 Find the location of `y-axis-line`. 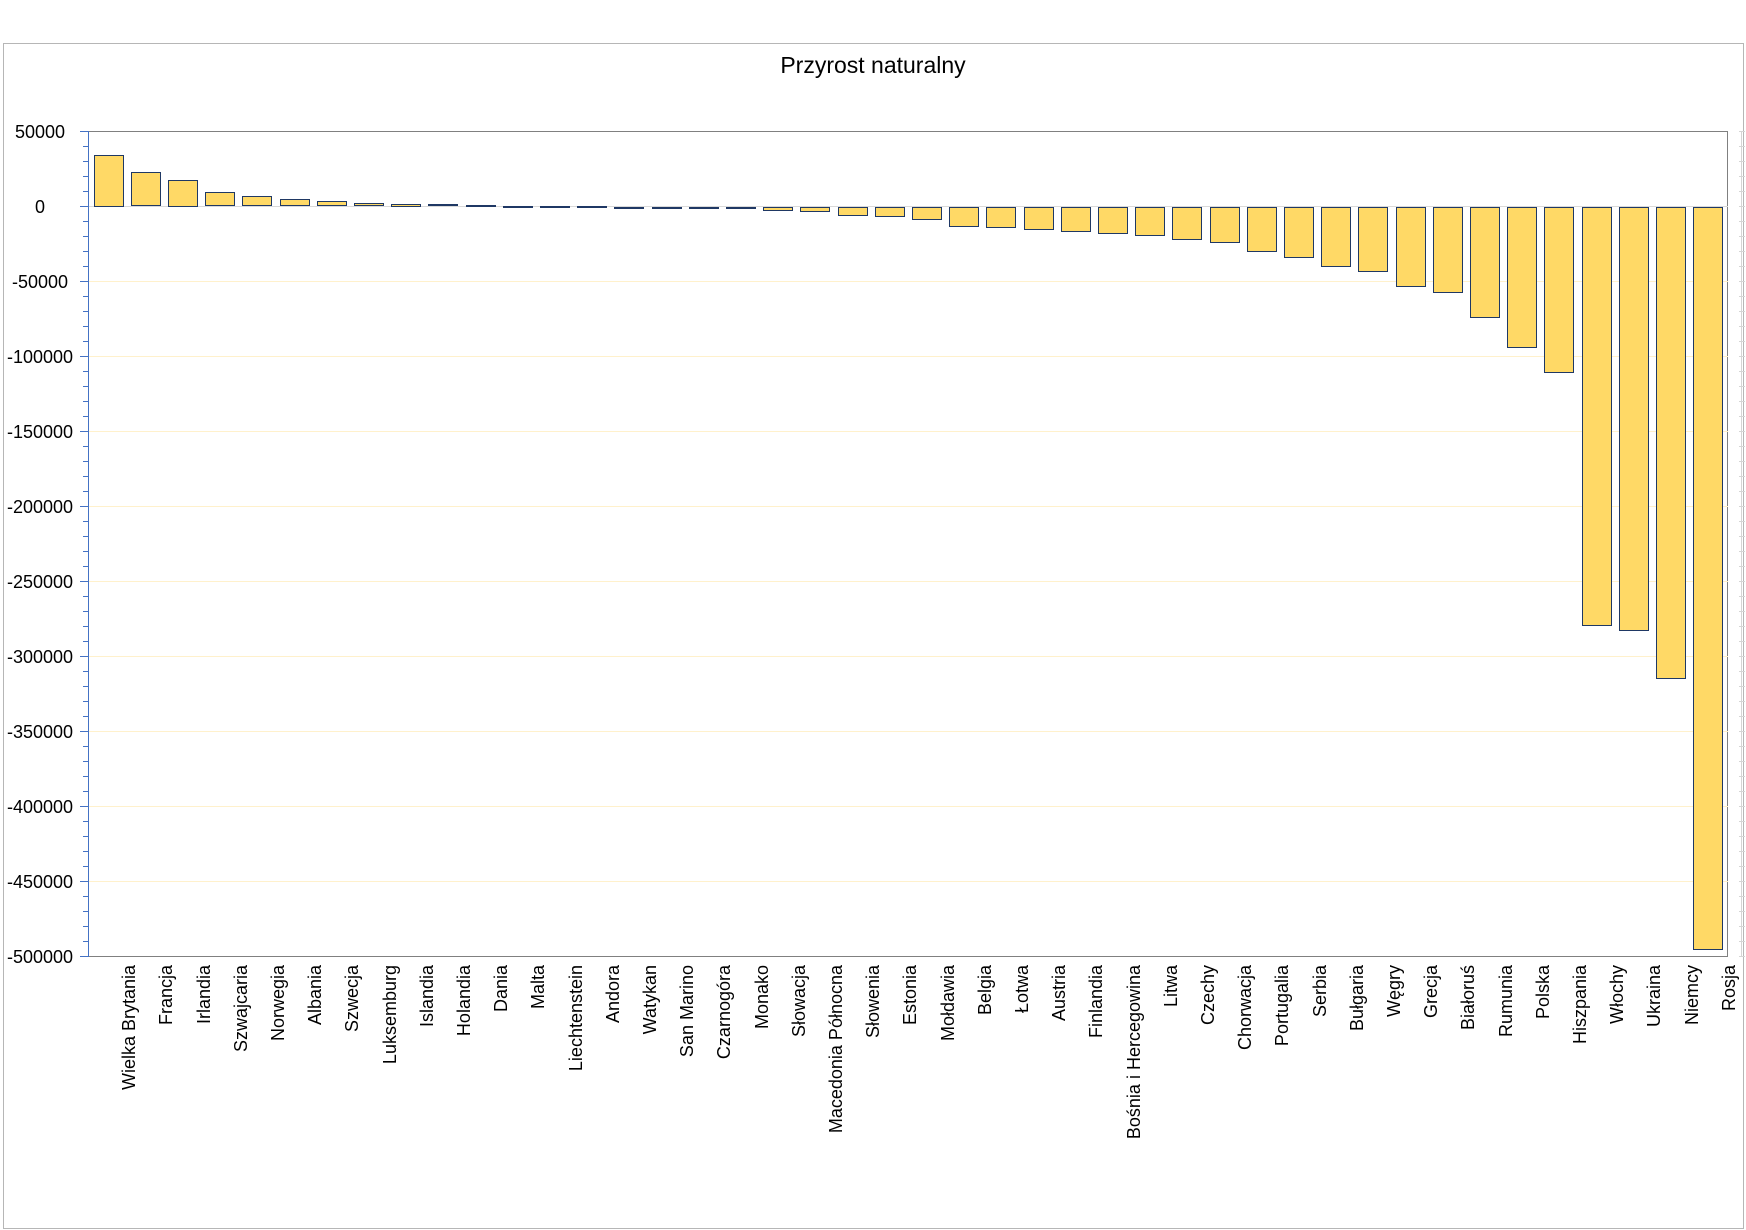

y-axis-line is located at coordinates (88, 544).